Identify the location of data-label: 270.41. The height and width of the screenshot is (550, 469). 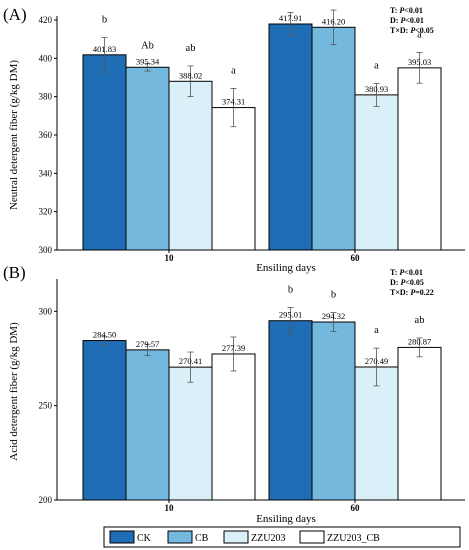
(190, 361).